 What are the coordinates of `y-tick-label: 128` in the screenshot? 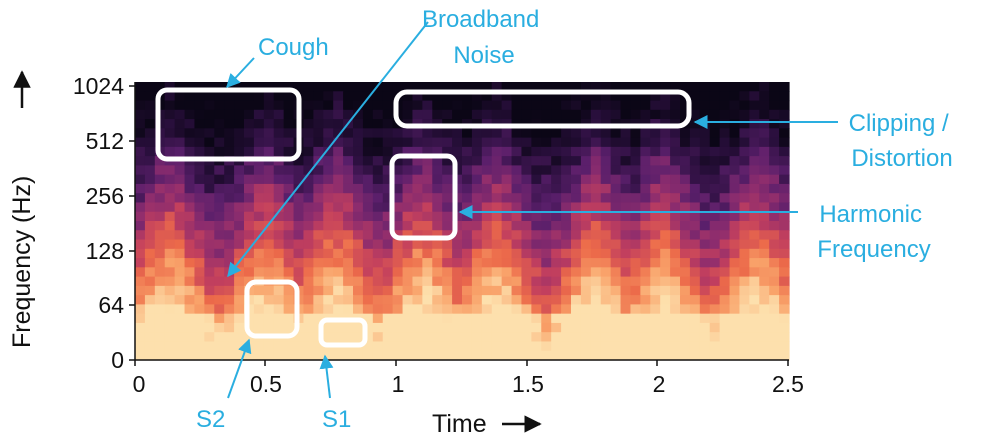 It's located at (105, 251).